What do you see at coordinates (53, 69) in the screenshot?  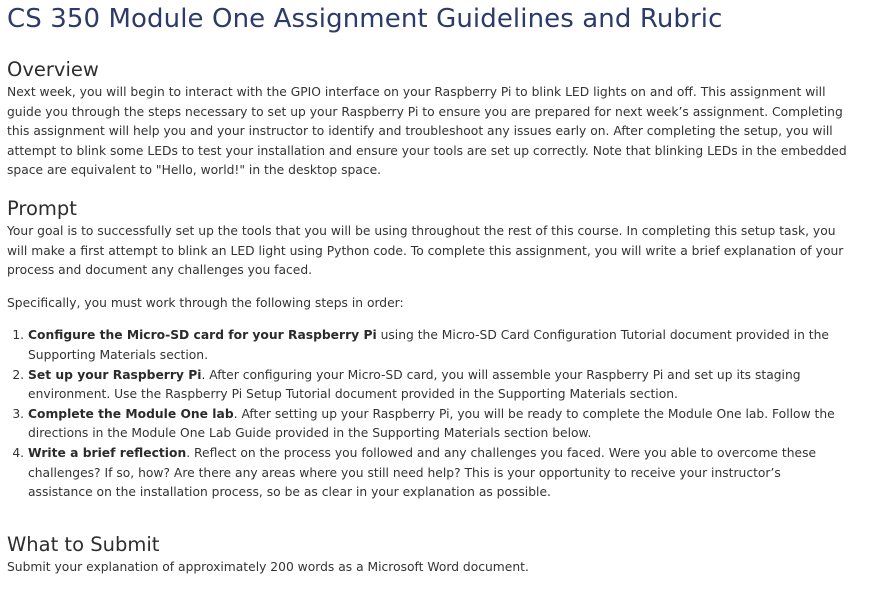 I see `overview-heading: Overview` at bounding box center [53, 69].